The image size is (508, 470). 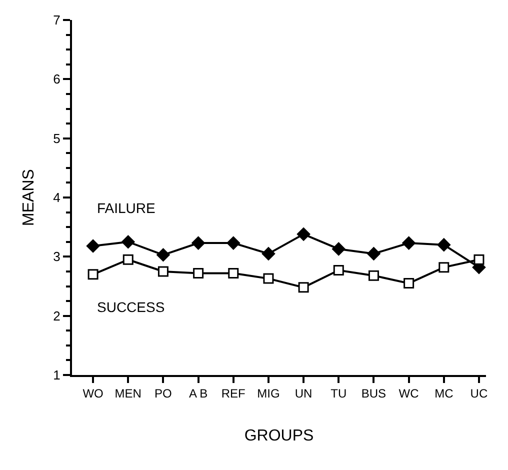 I want to click on series-label: SUCCESS, so click(x=131, y=307).